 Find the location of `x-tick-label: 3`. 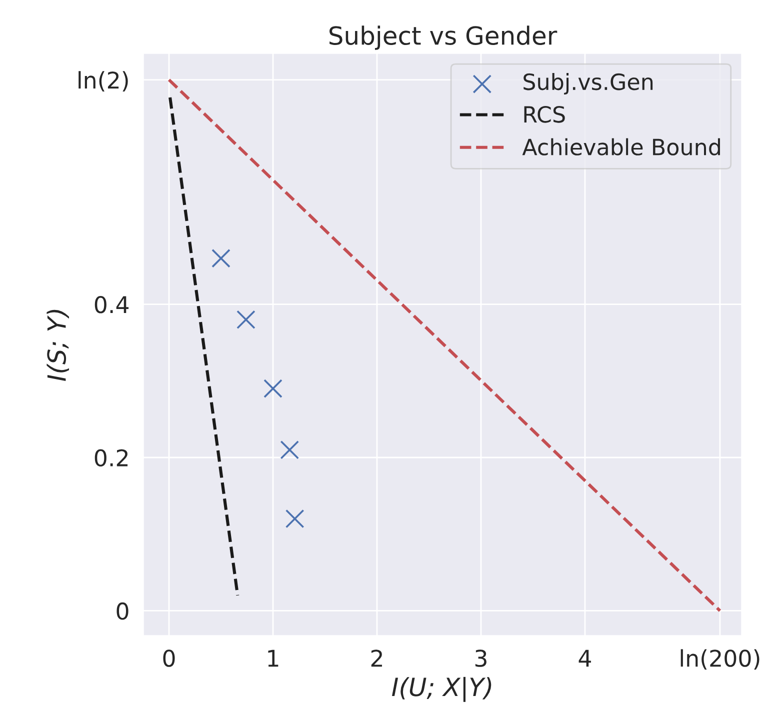

x-tick-label: 3 is located at coordinates (480, 658).